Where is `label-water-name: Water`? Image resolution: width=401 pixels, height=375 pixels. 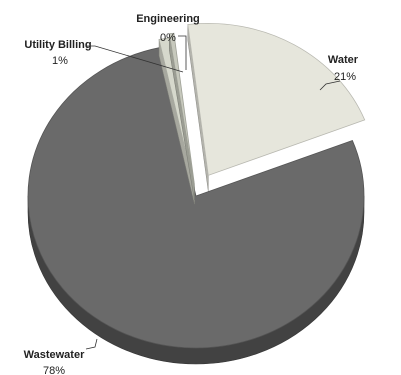 label-water-name: Water is located at coordinates (343, 60).